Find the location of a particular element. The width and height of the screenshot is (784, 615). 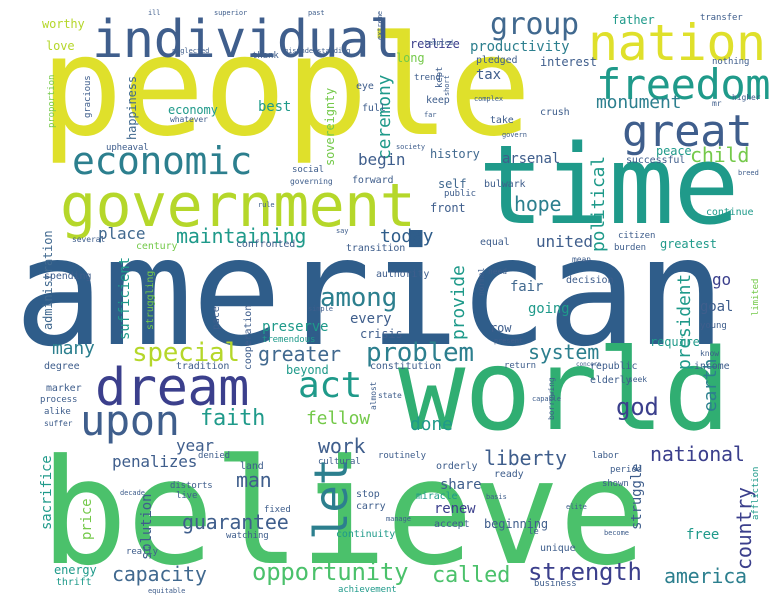

word-monument: monument is located at coordinates (639, 102).